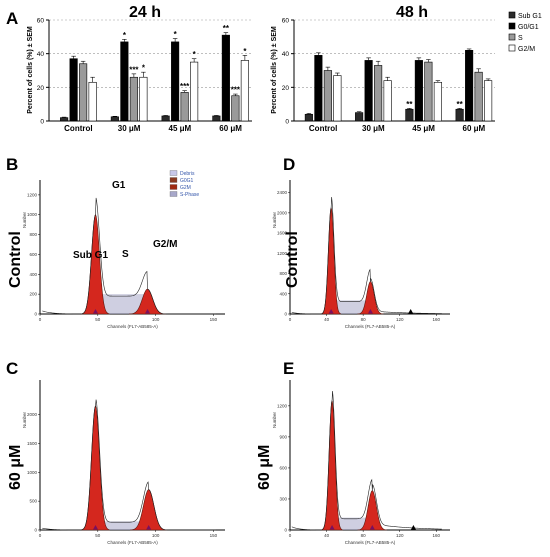 This screenshot has width=550, height=557. I want to click on x-tick-label: 160, so click(437, 535).